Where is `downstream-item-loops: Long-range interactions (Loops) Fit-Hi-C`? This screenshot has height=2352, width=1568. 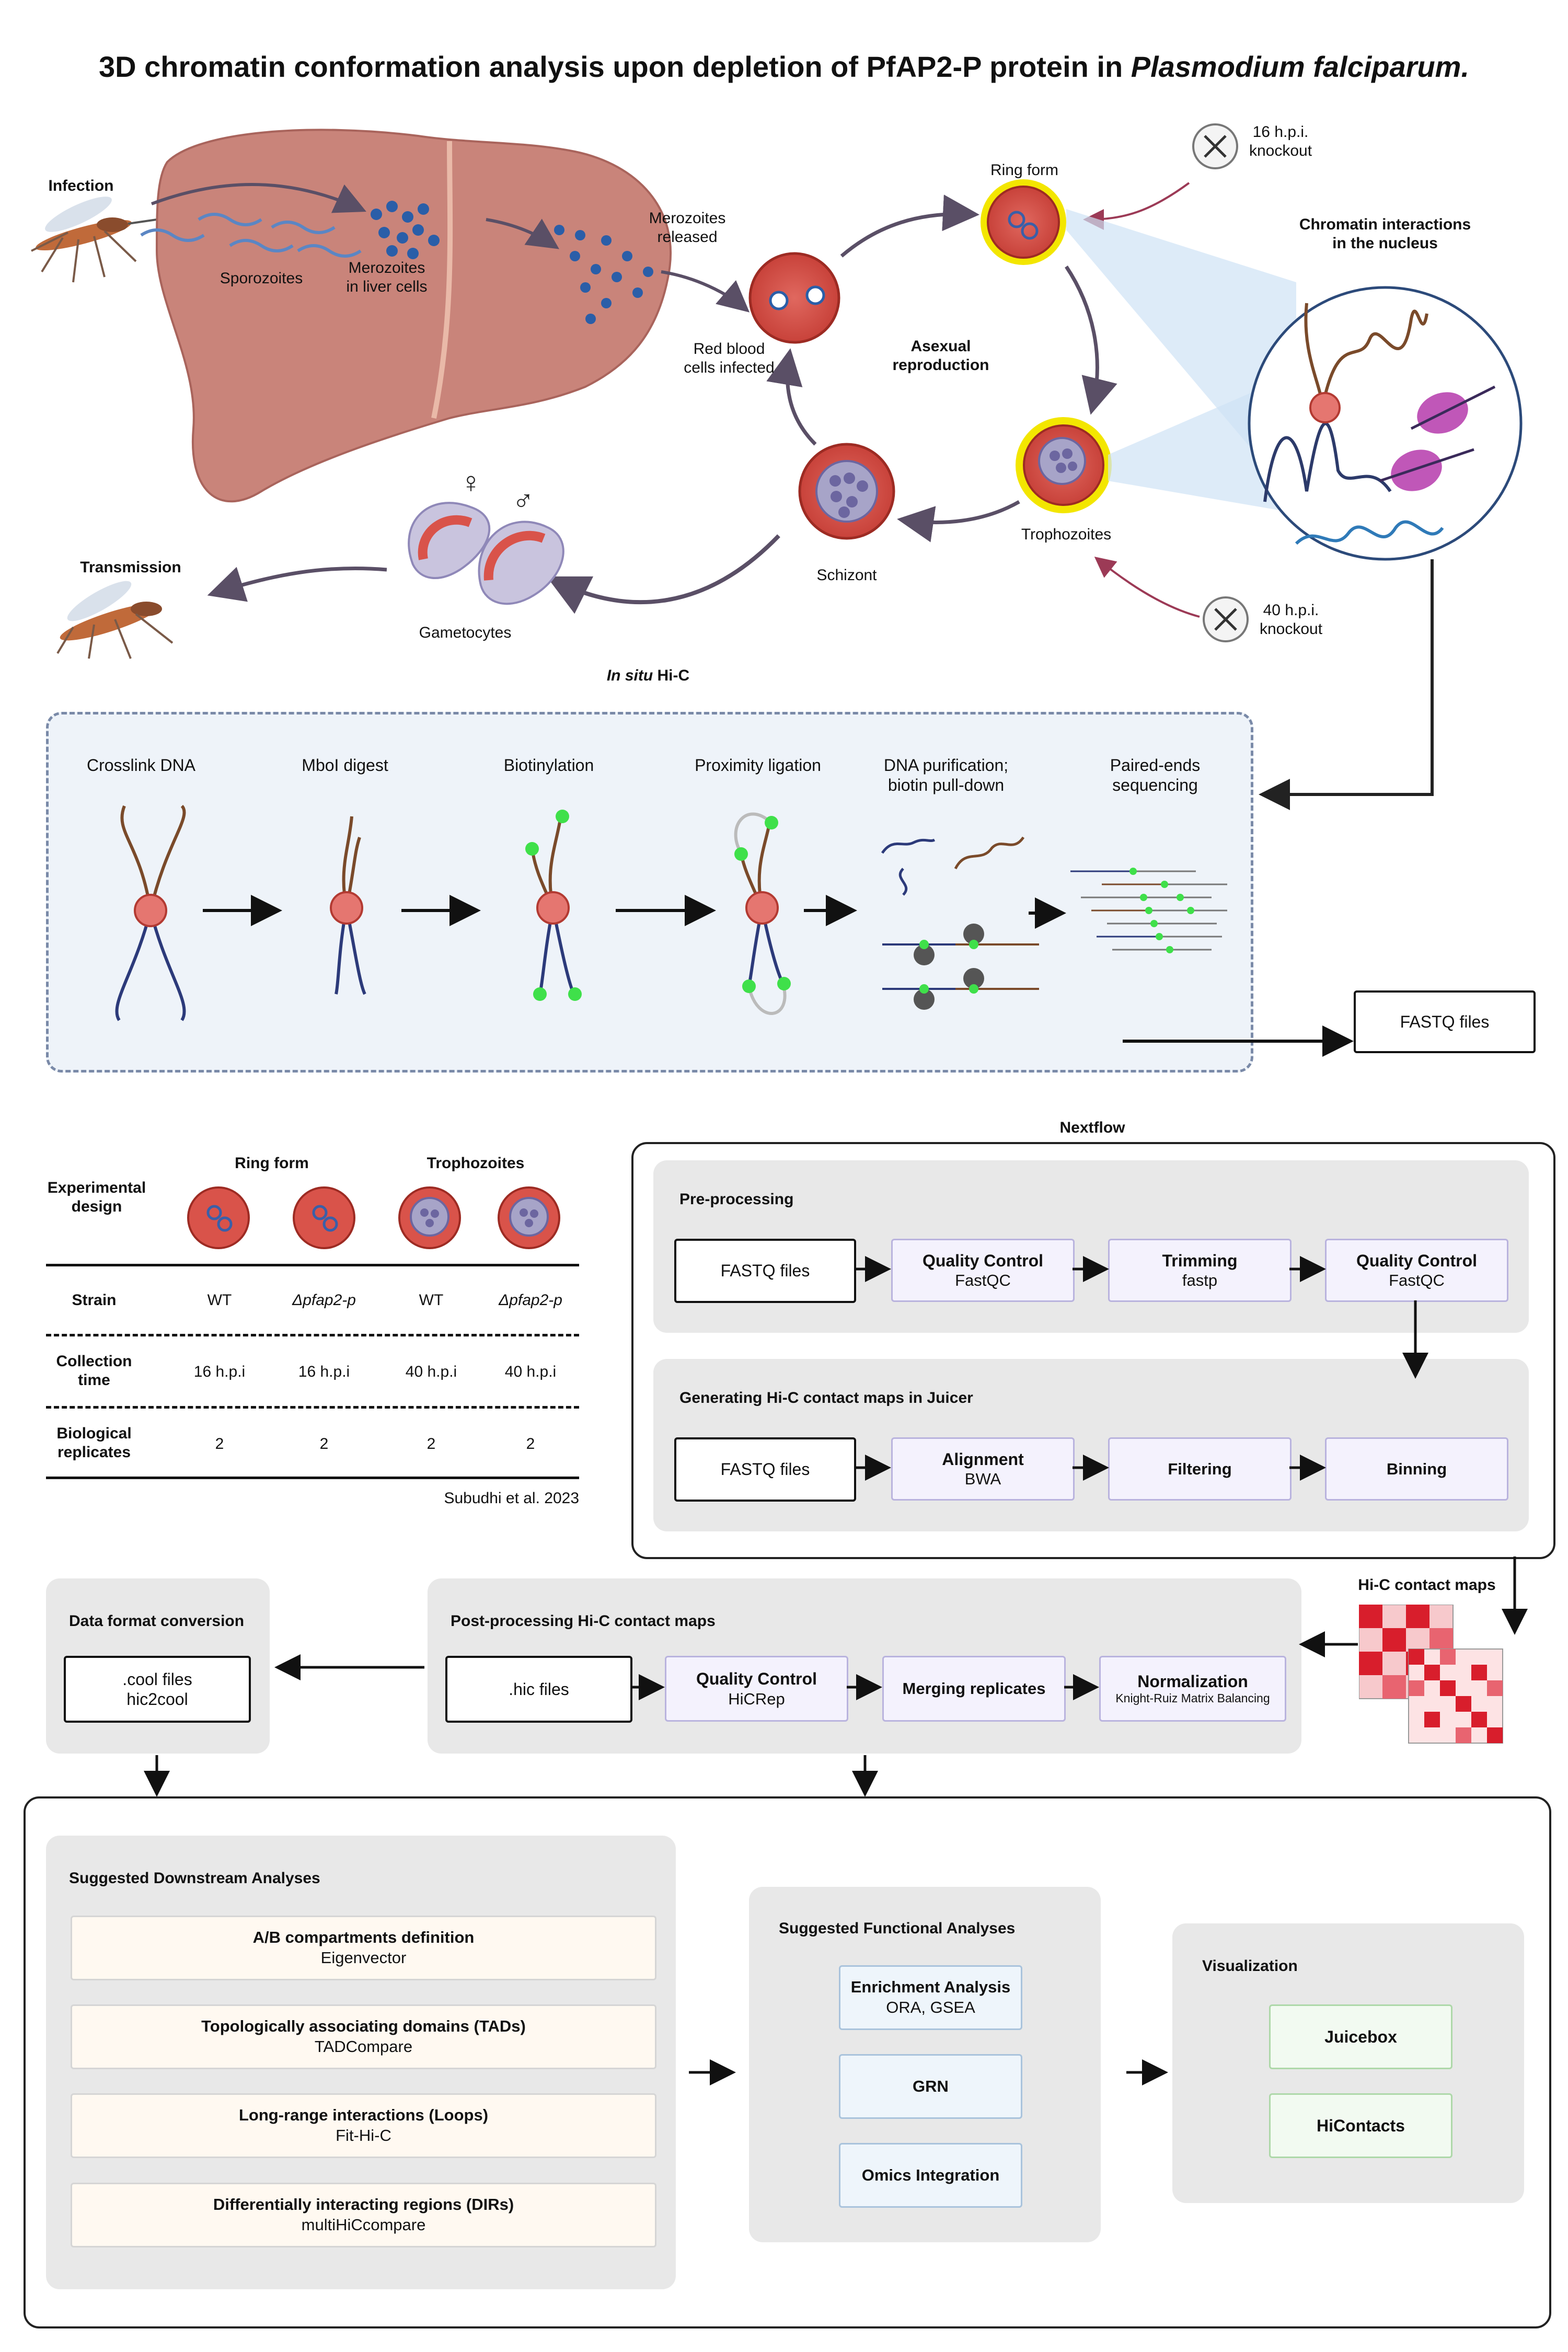
downstream-item-loops: Long-range interactions (Loops) Fit-Hi-C is located at coordinates (363, 2125).